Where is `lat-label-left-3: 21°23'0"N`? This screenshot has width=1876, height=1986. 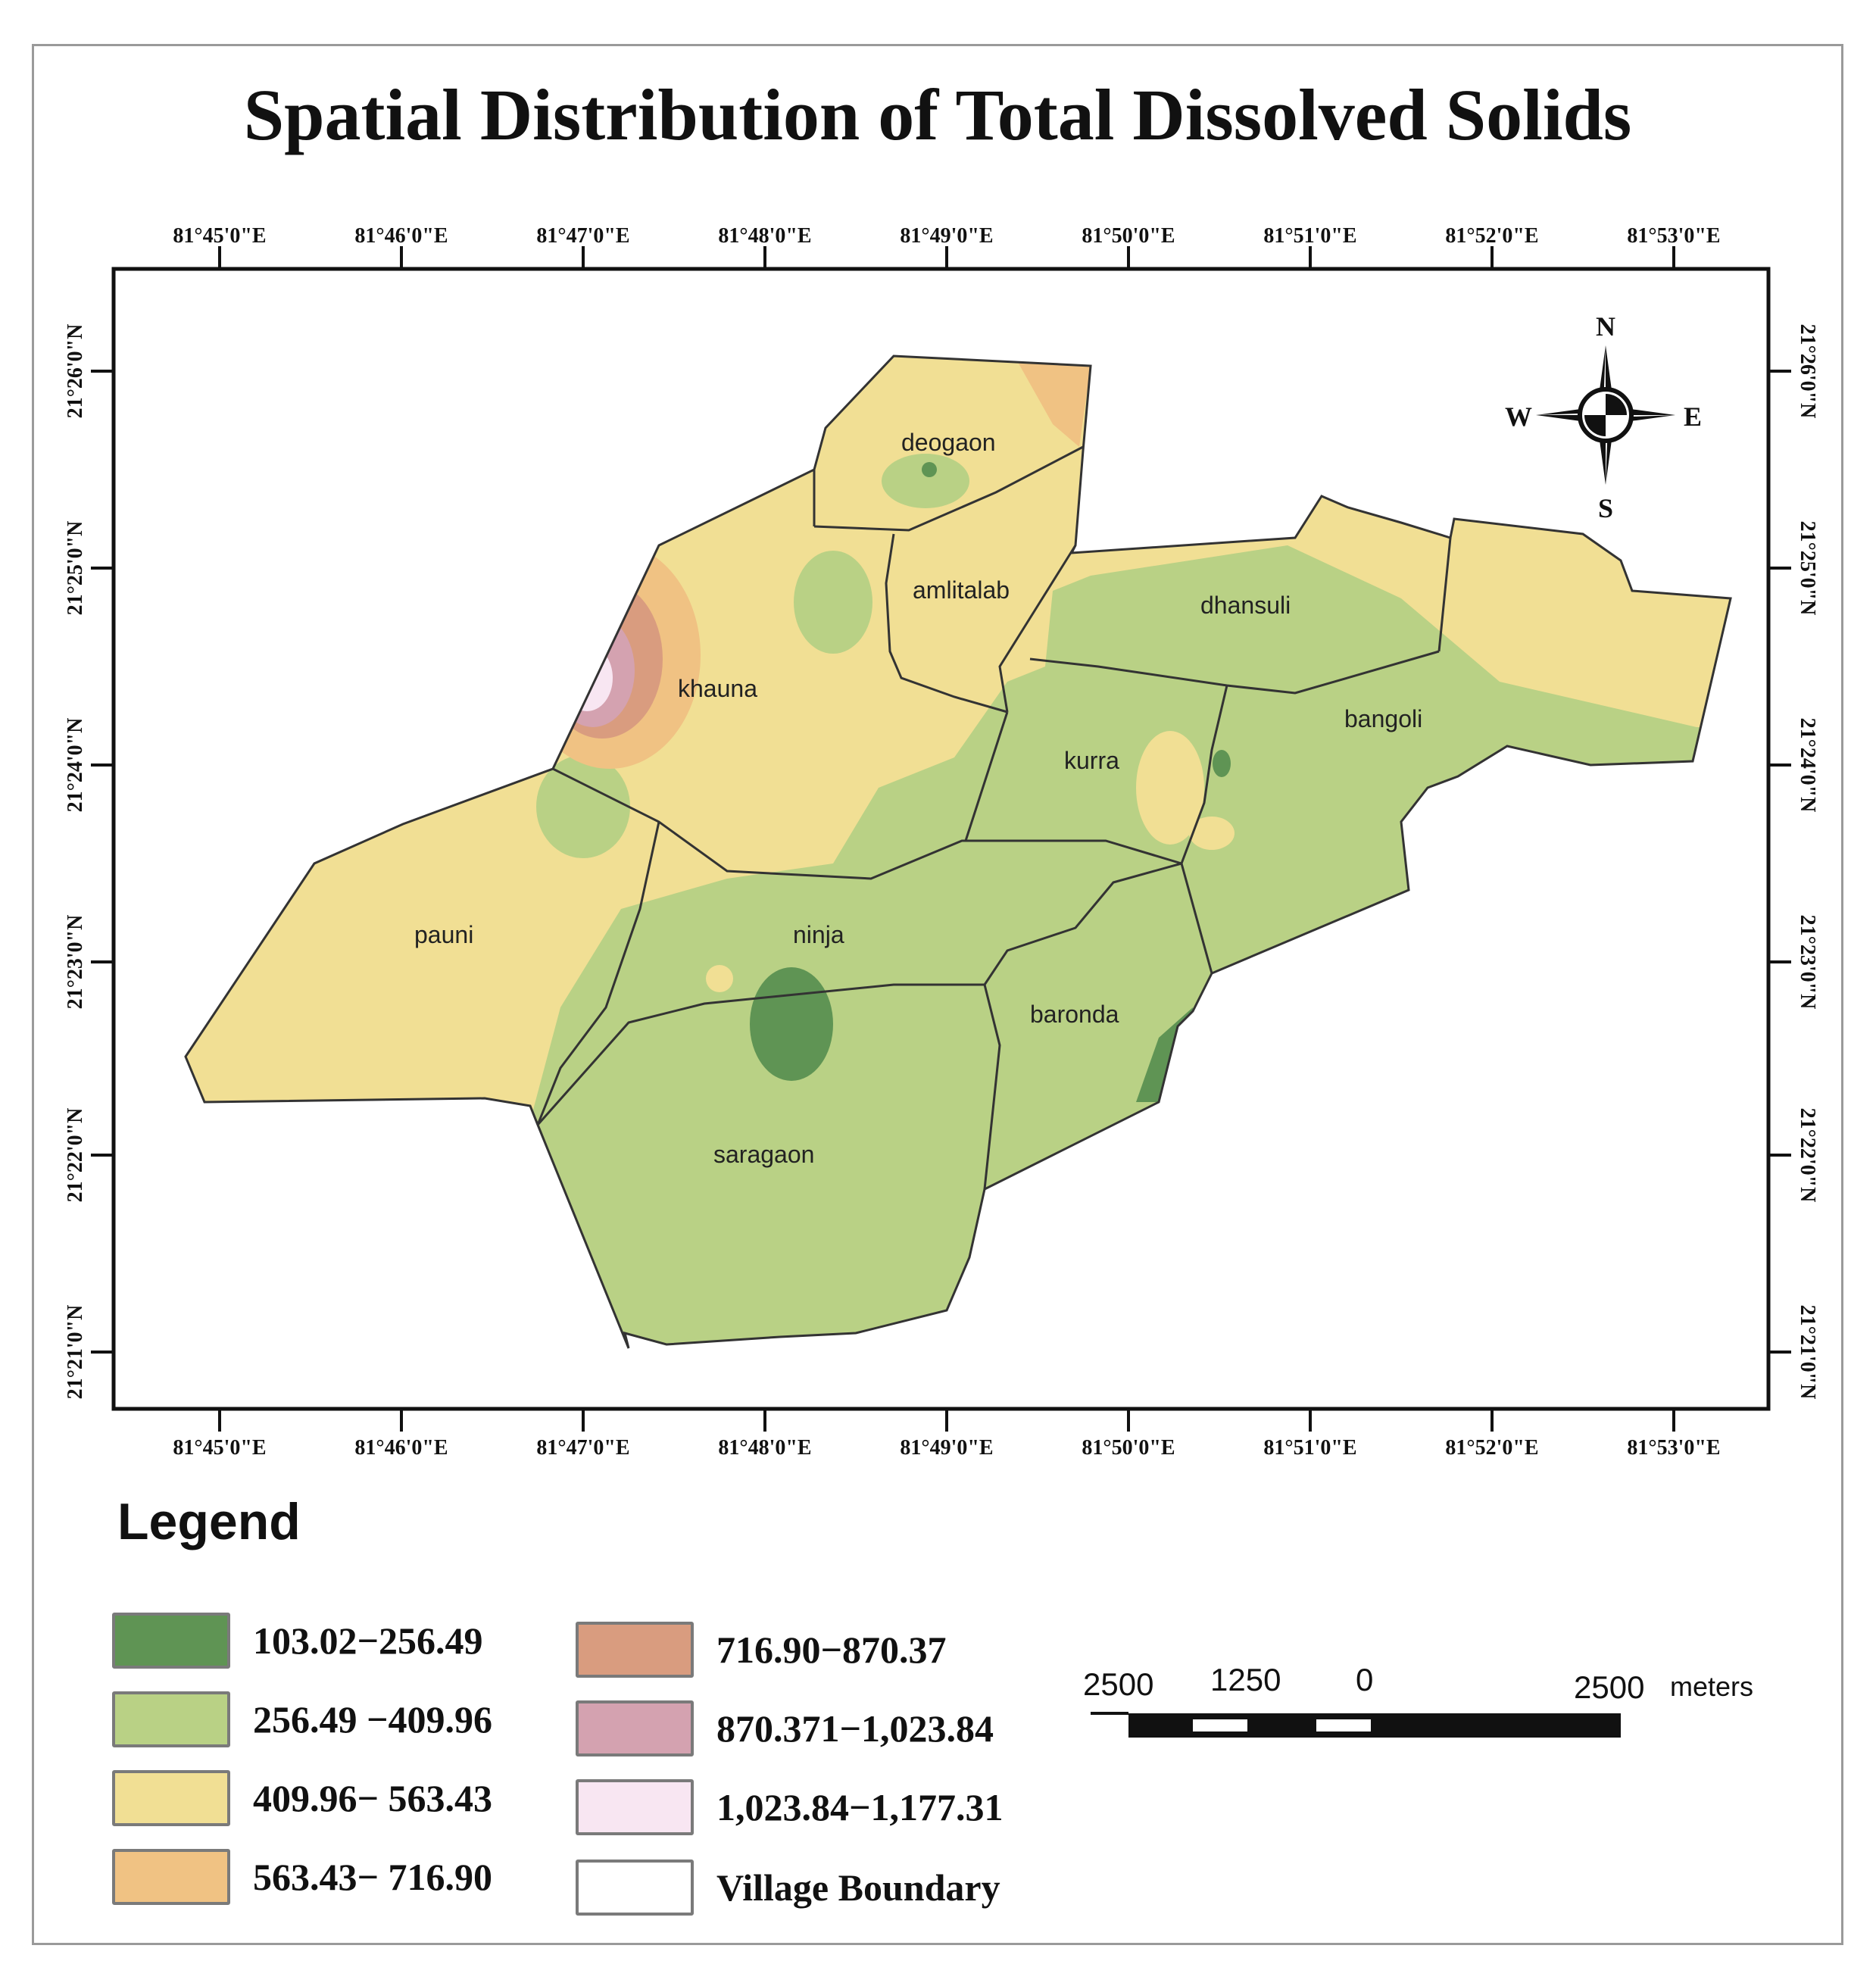 lat-label-left-3: 21°23'0"N is located at coordinates (75, 962).